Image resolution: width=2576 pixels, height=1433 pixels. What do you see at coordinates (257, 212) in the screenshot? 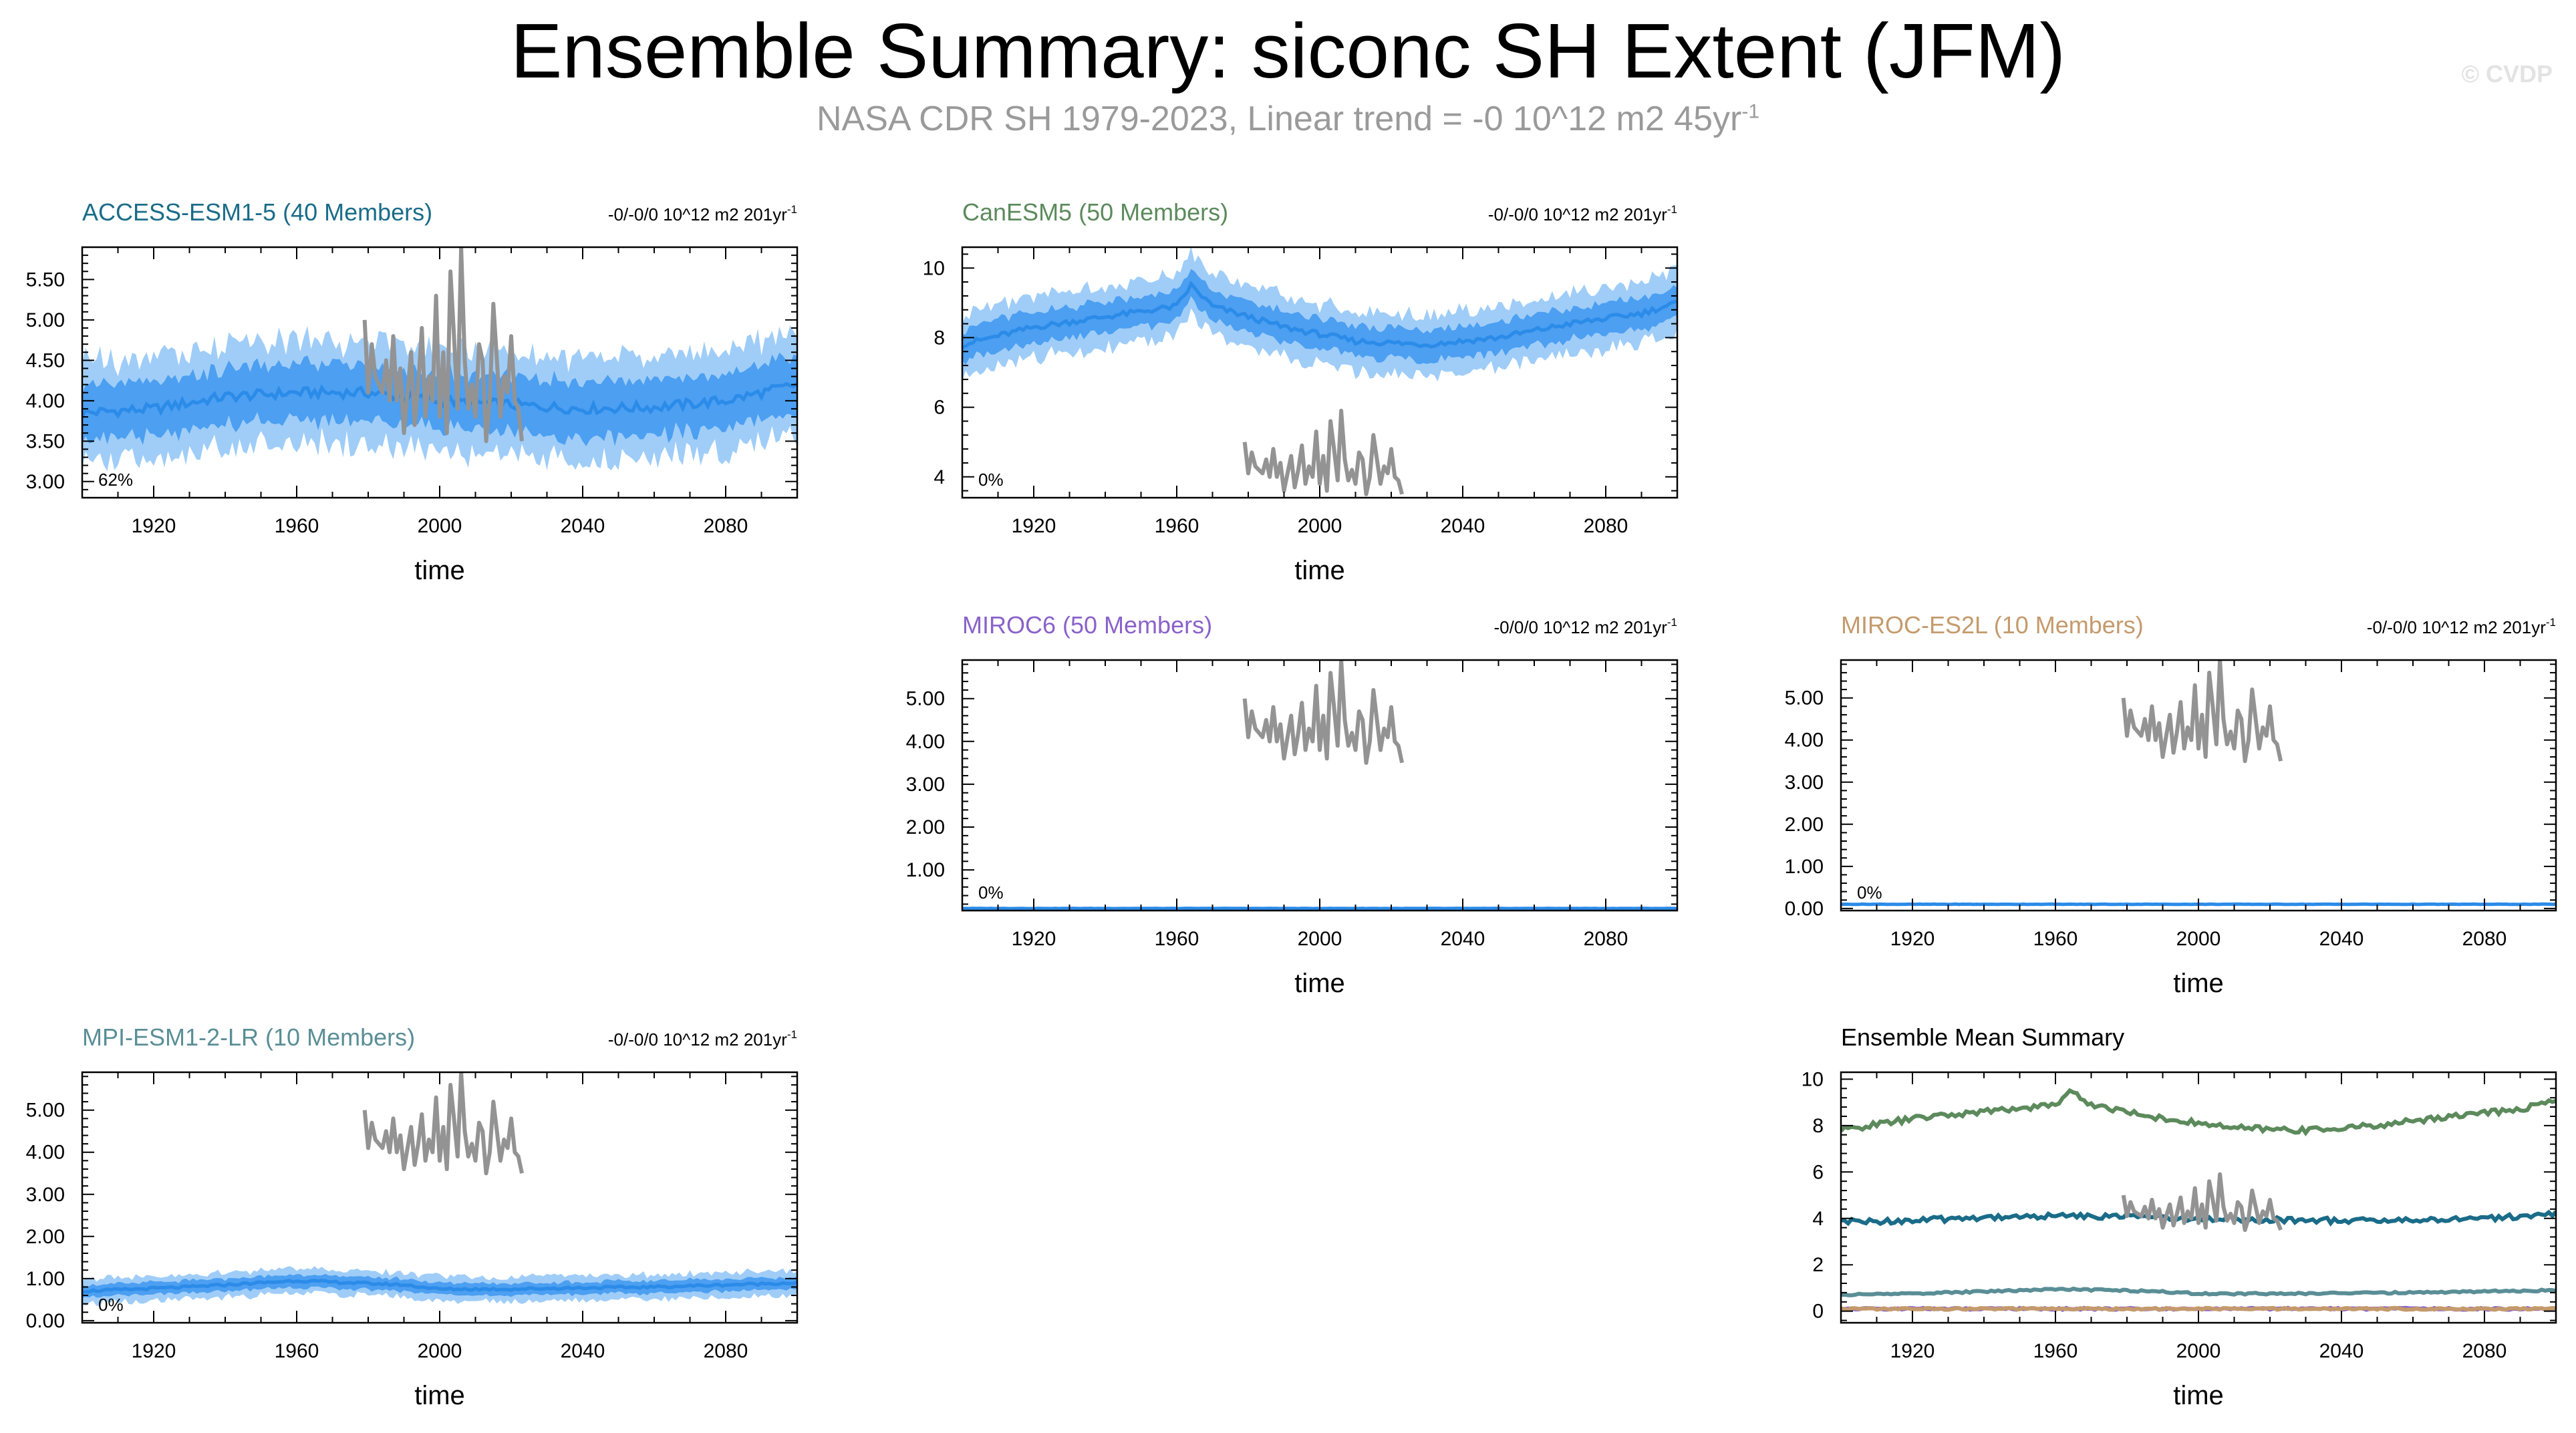
I see `panel-title: ACCESS-ESM1-5 (40 Members)` at bounding box center [257, 212].